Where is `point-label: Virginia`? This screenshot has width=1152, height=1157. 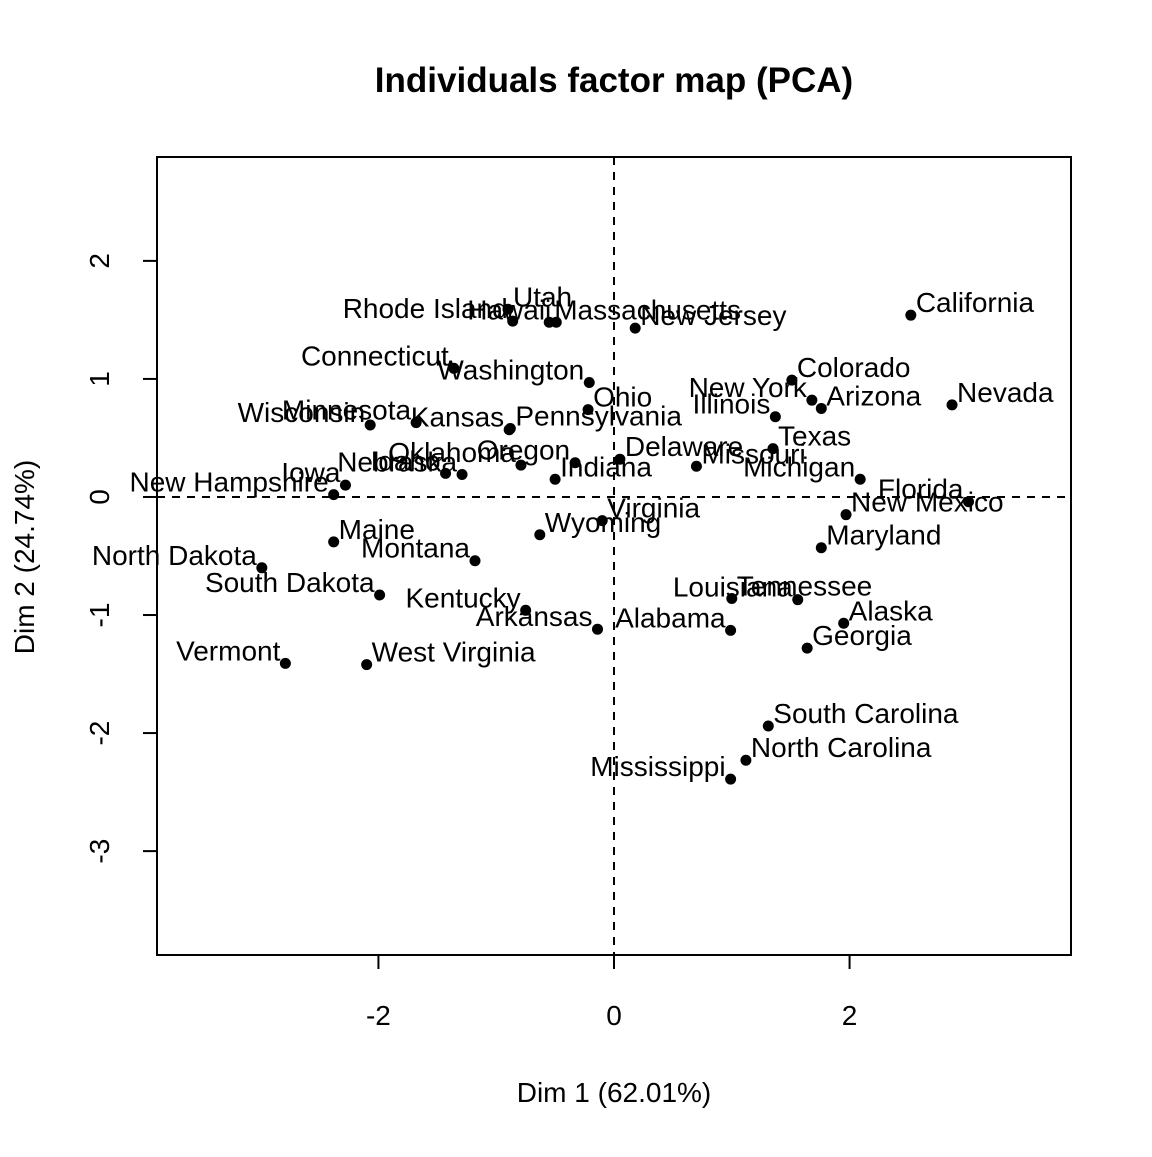
point-label: Virginia is located at coordinates (653, 508).